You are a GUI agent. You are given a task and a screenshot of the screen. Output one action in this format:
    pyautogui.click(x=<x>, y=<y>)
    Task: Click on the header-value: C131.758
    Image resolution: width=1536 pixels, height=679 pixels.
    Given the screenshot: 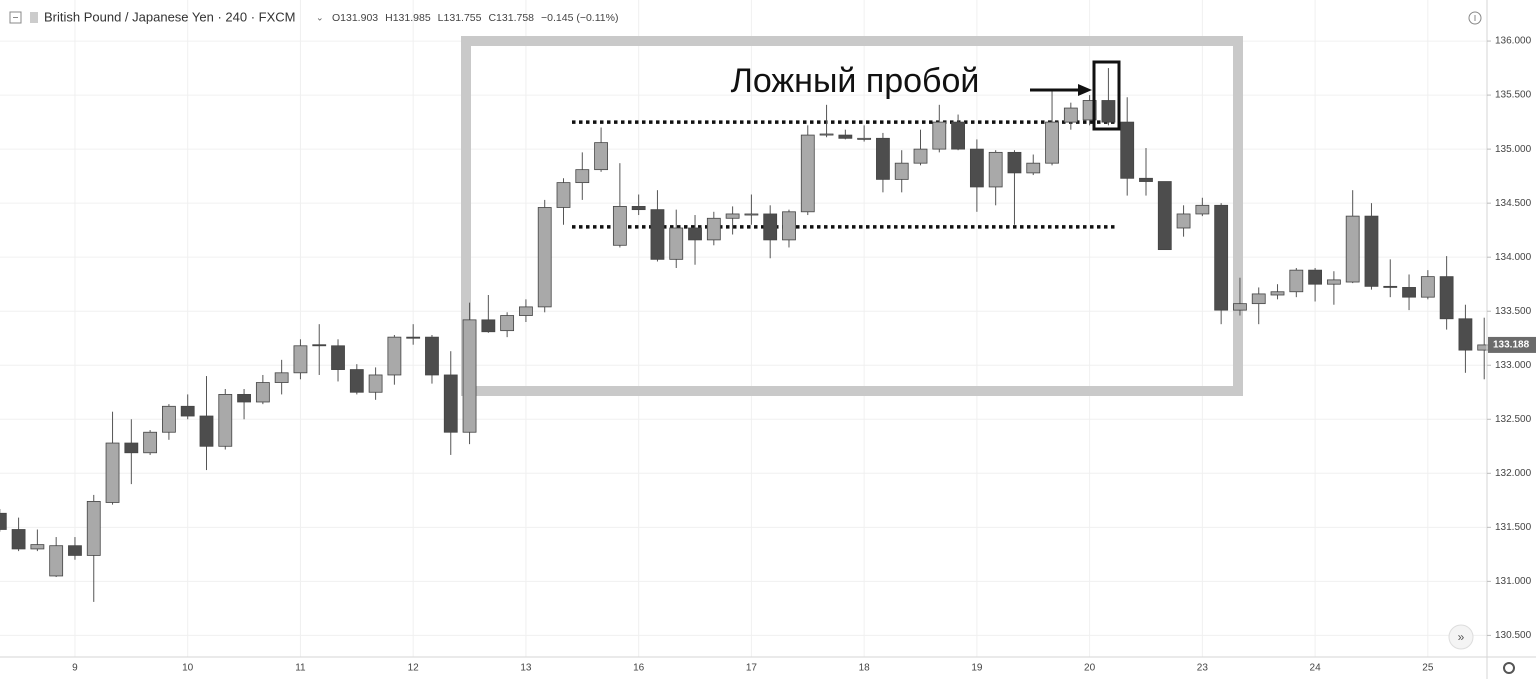 What is the action you would take?
    pyautogui.click(x=511, y=18)
    